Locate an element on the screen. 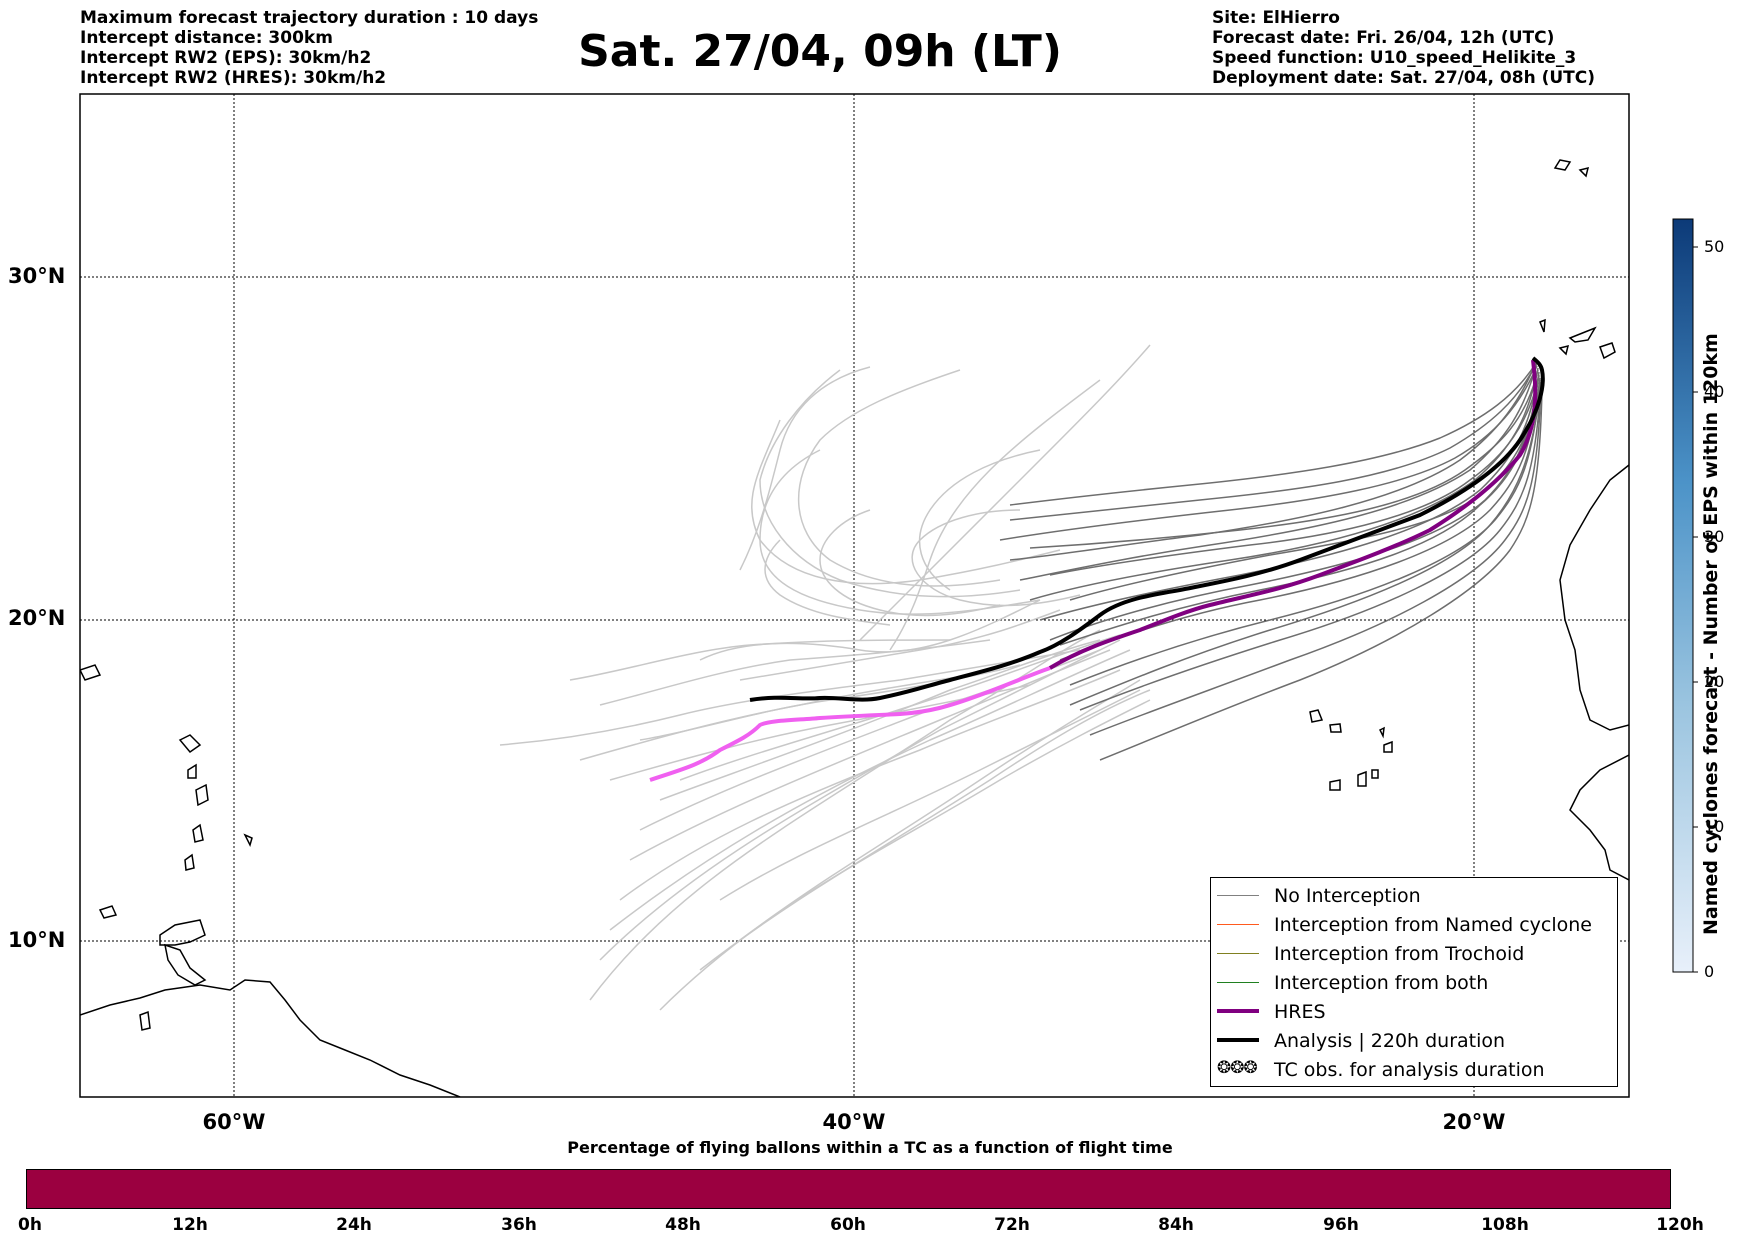 Image resolution: width=1752 pixels, height=1241 pixels. legend-item: Interception from Trochoid is located at coordinates (1414, 954).